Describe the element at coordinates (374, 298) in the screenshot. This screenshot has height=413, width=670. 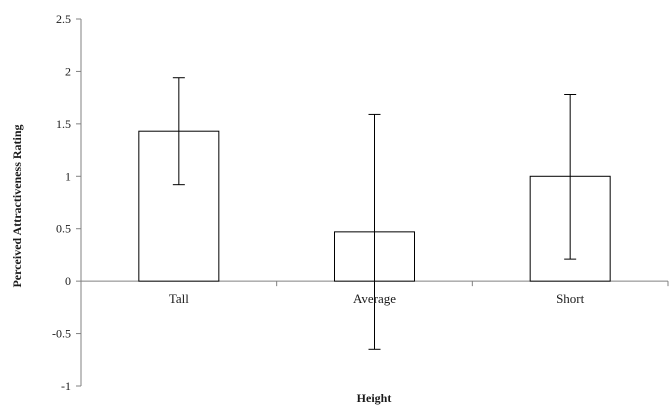
I see `x-category-label: Average` at that location.